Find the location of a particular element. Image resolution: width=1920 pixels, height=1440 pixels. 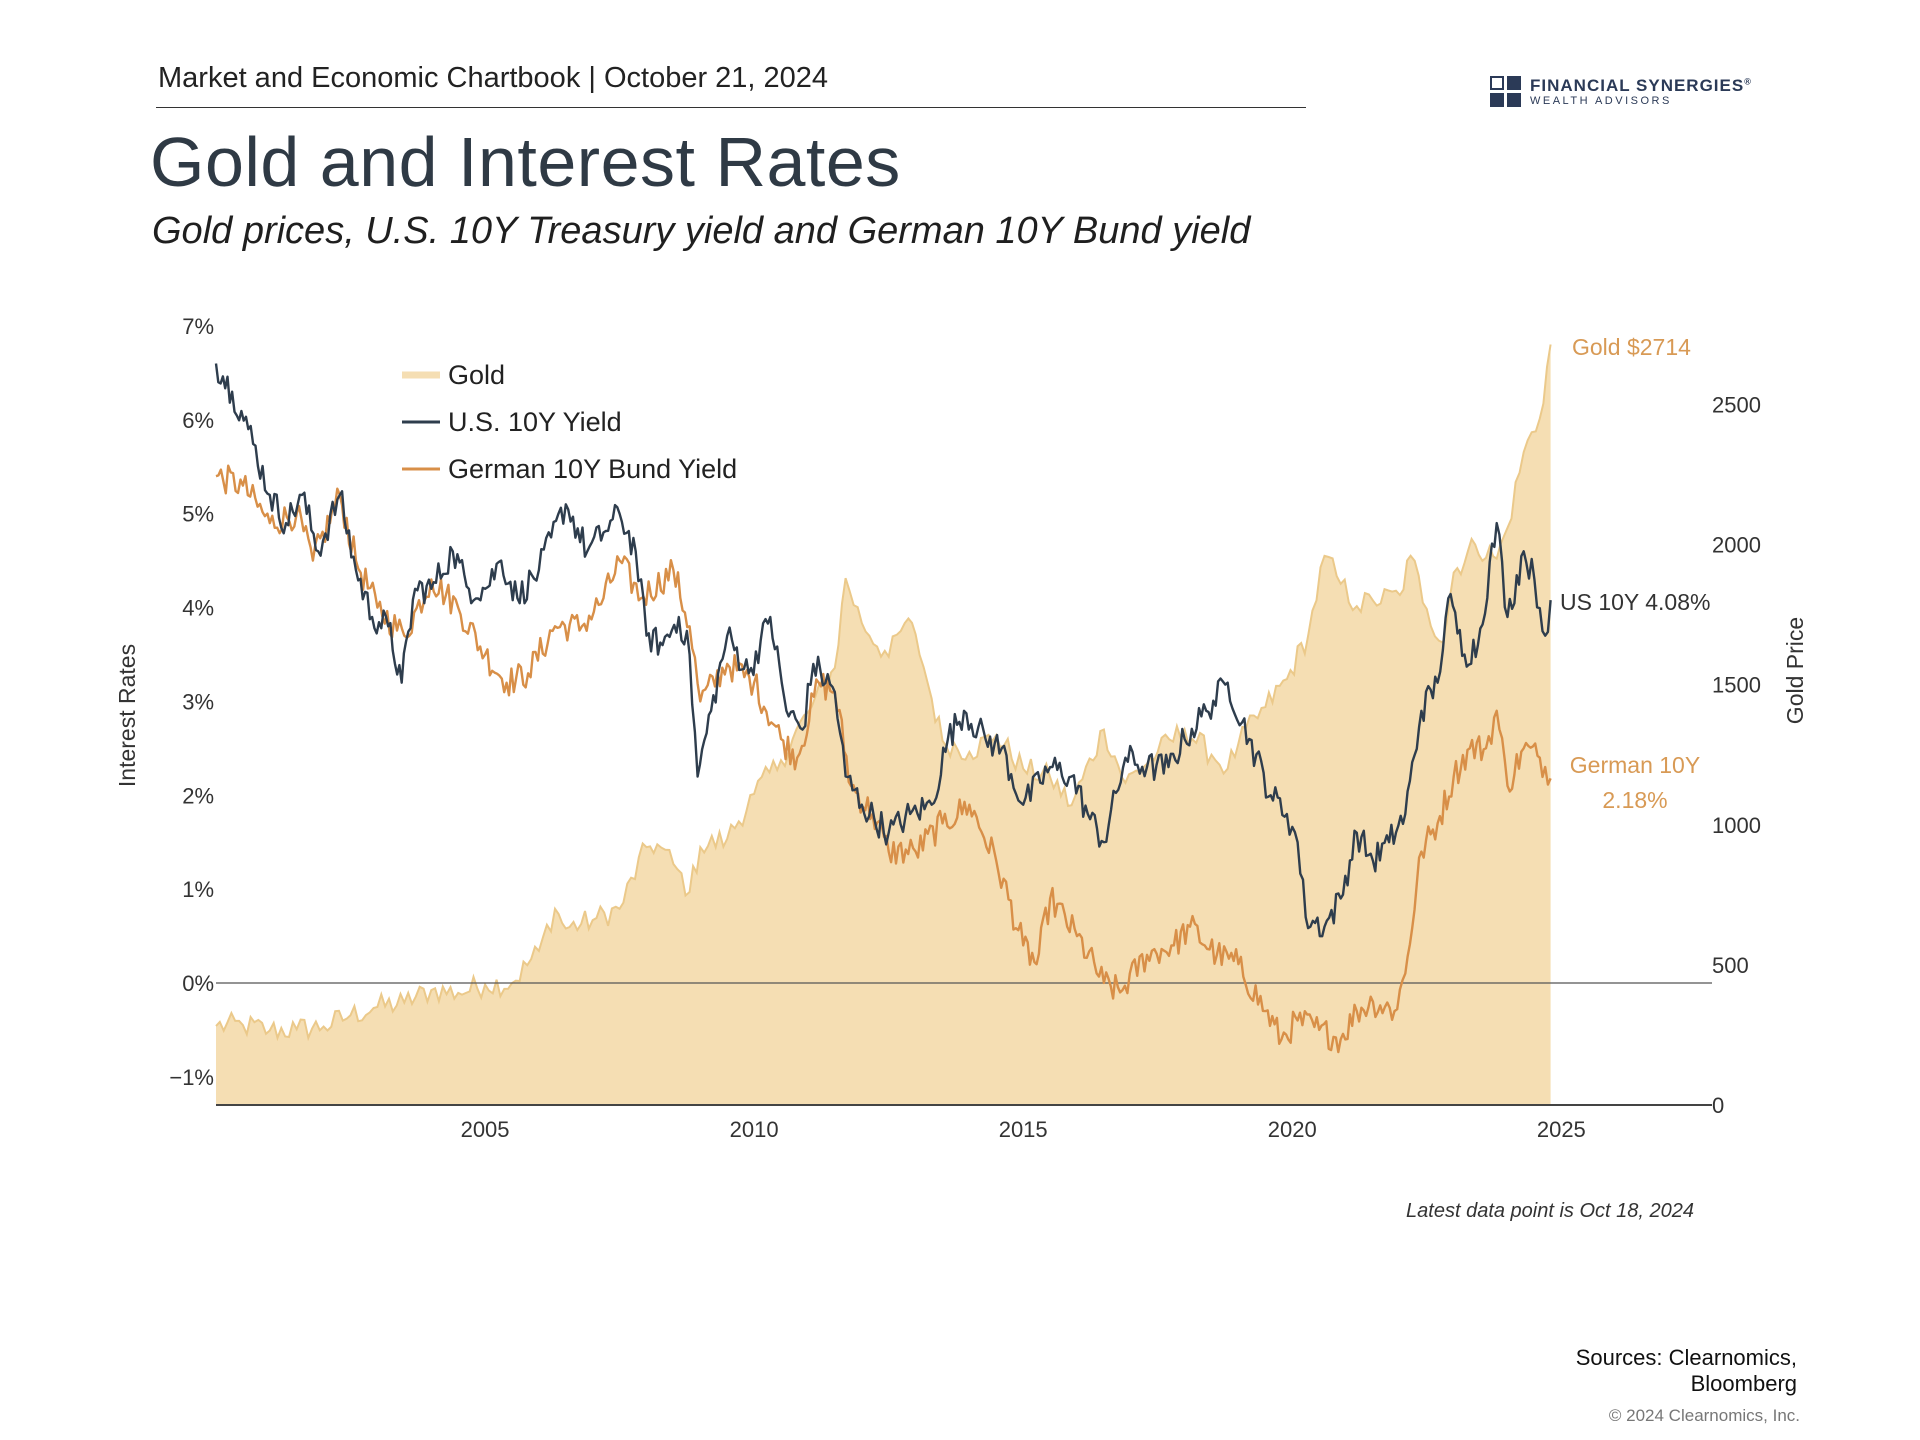

x-tick-label: 2020 is located at coordinates (1292, 1129).